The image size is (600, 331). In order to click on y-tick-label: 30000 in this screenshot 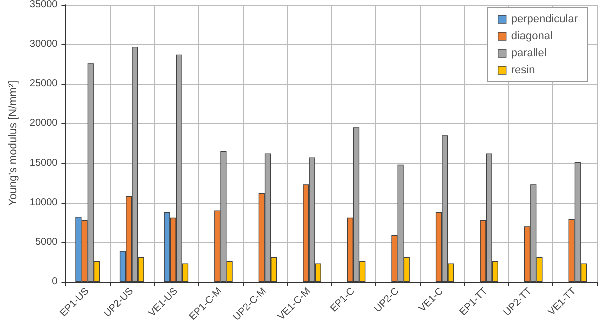, I will do `click(44, 44)`.